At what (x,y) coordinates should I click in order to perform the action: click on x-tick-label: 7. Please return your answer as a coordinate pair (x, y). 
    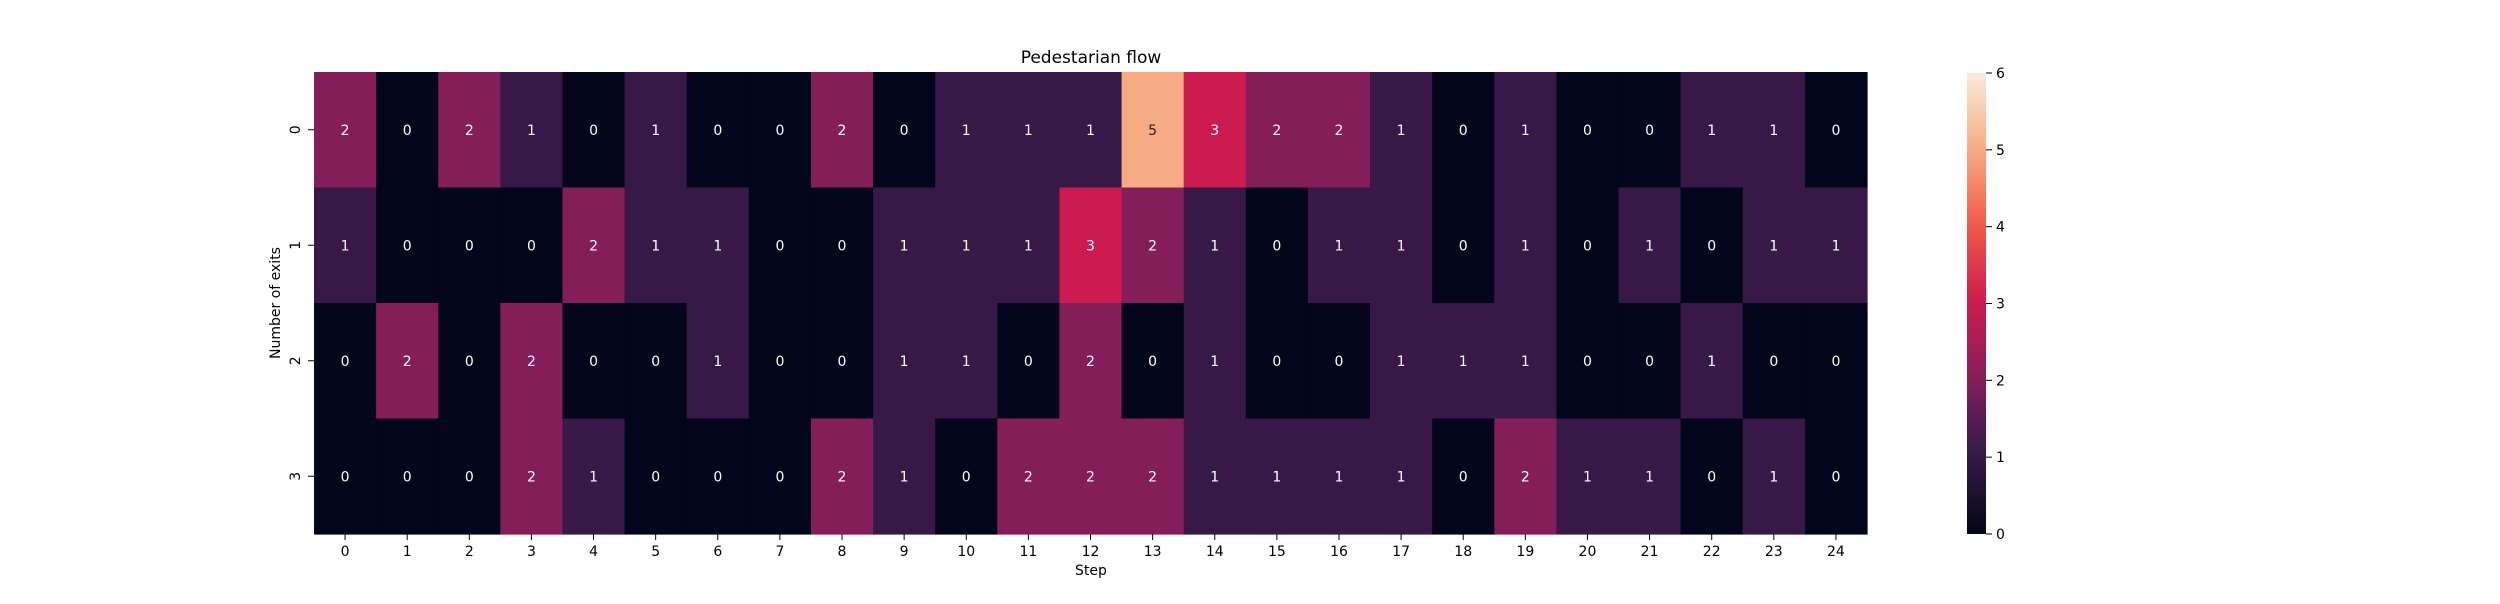
    Looking at the image, I should click on (779, 552).